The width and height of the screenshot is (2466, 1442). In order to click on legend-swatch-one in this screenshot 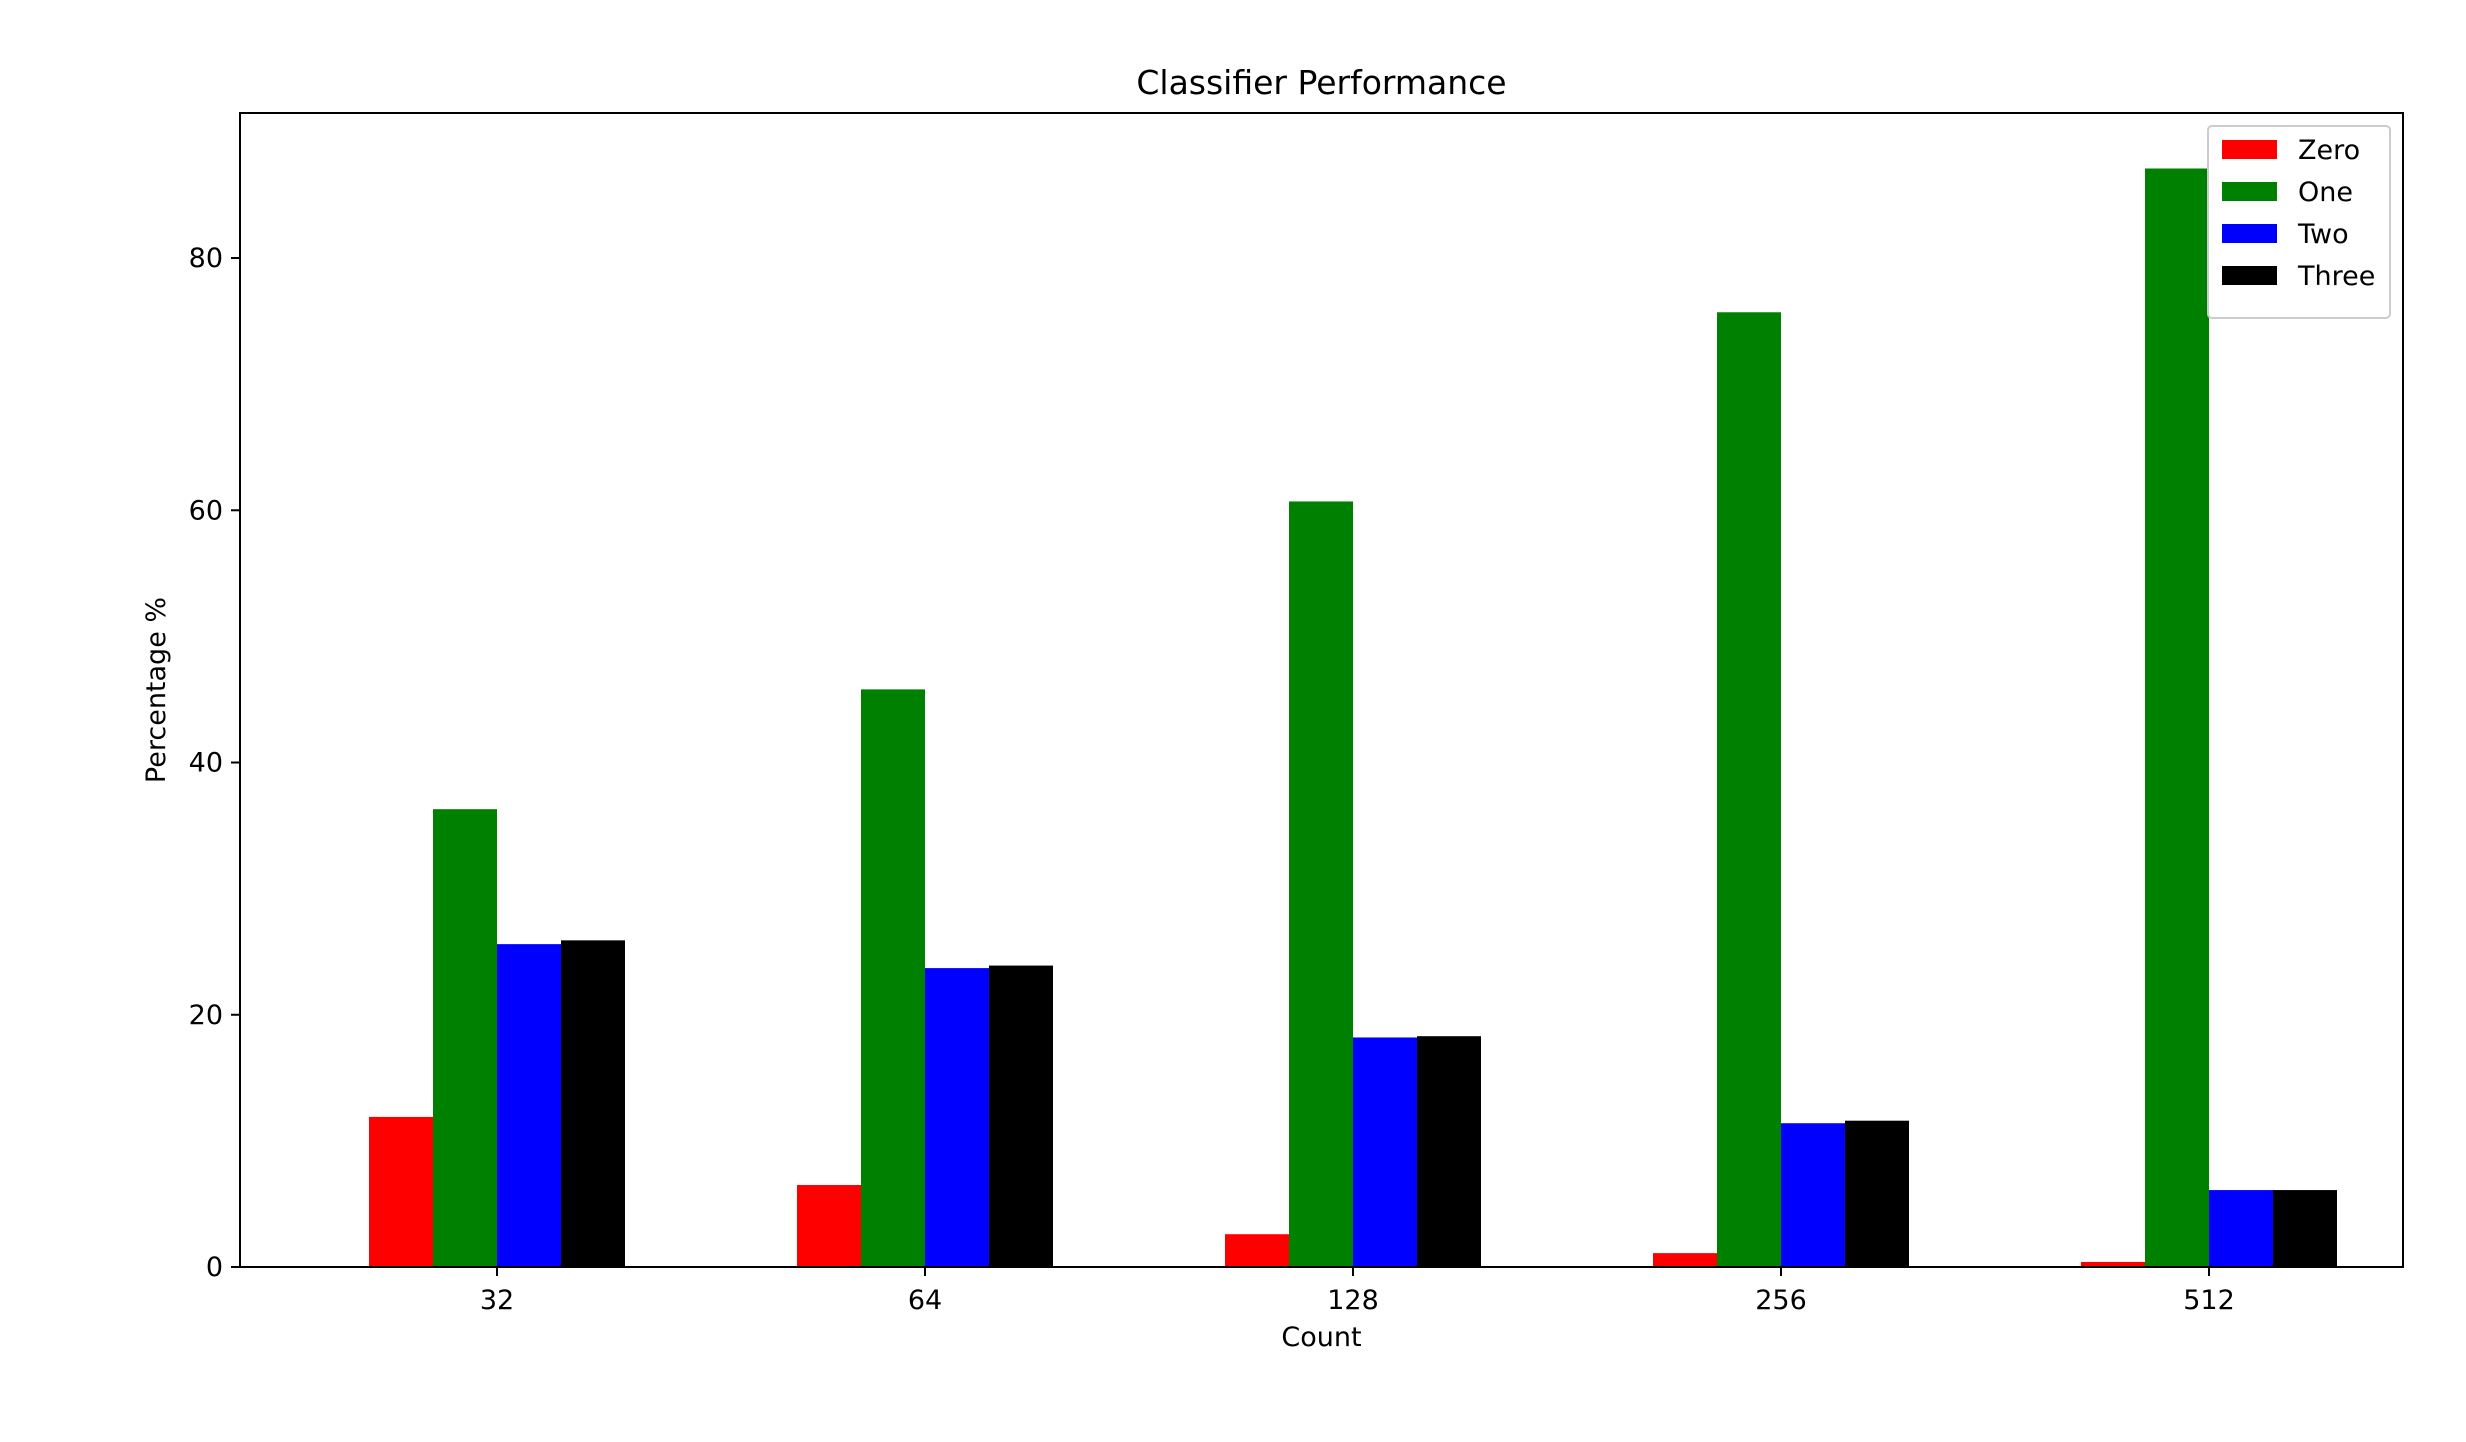, I will do `click(2249, 191)`.